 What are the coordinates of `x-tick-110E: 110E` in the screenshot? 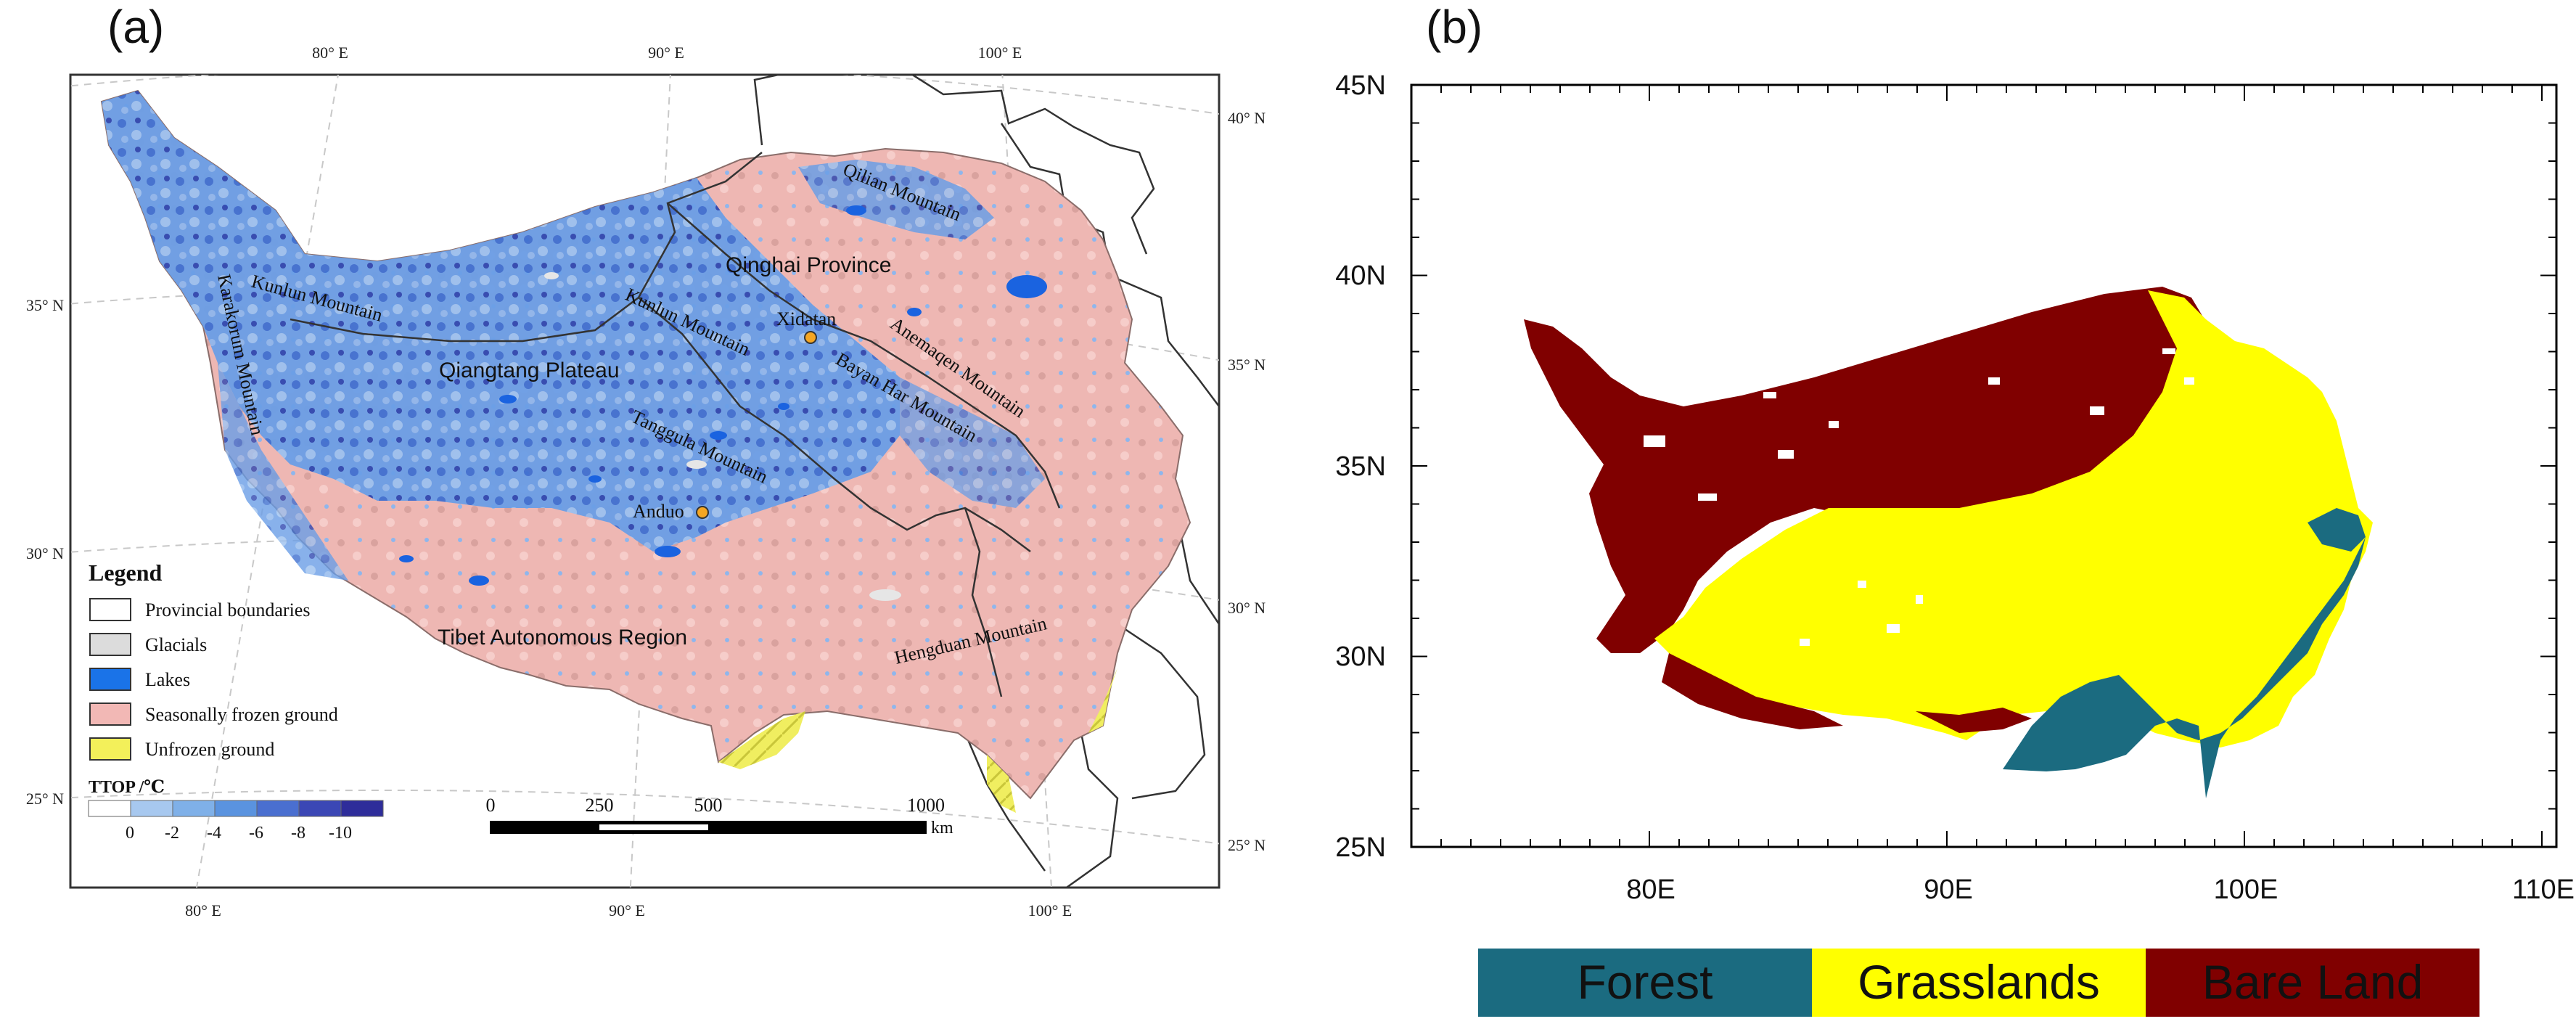 It's located at (2543, 890).